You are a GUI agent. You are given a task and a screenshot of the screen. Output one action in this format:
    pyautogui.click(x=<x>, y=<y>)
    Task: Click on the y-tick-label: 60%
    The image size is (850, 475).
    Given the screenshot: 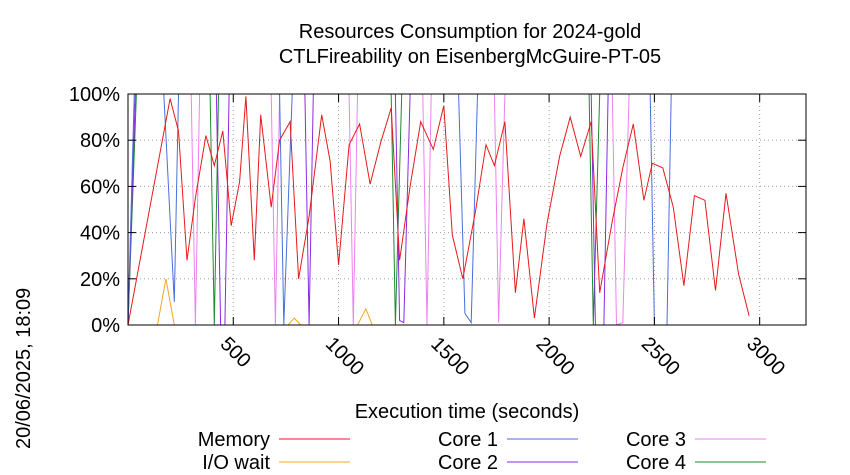 What is the action you would take?
    pyautogui.click(x=100, y=187)
    